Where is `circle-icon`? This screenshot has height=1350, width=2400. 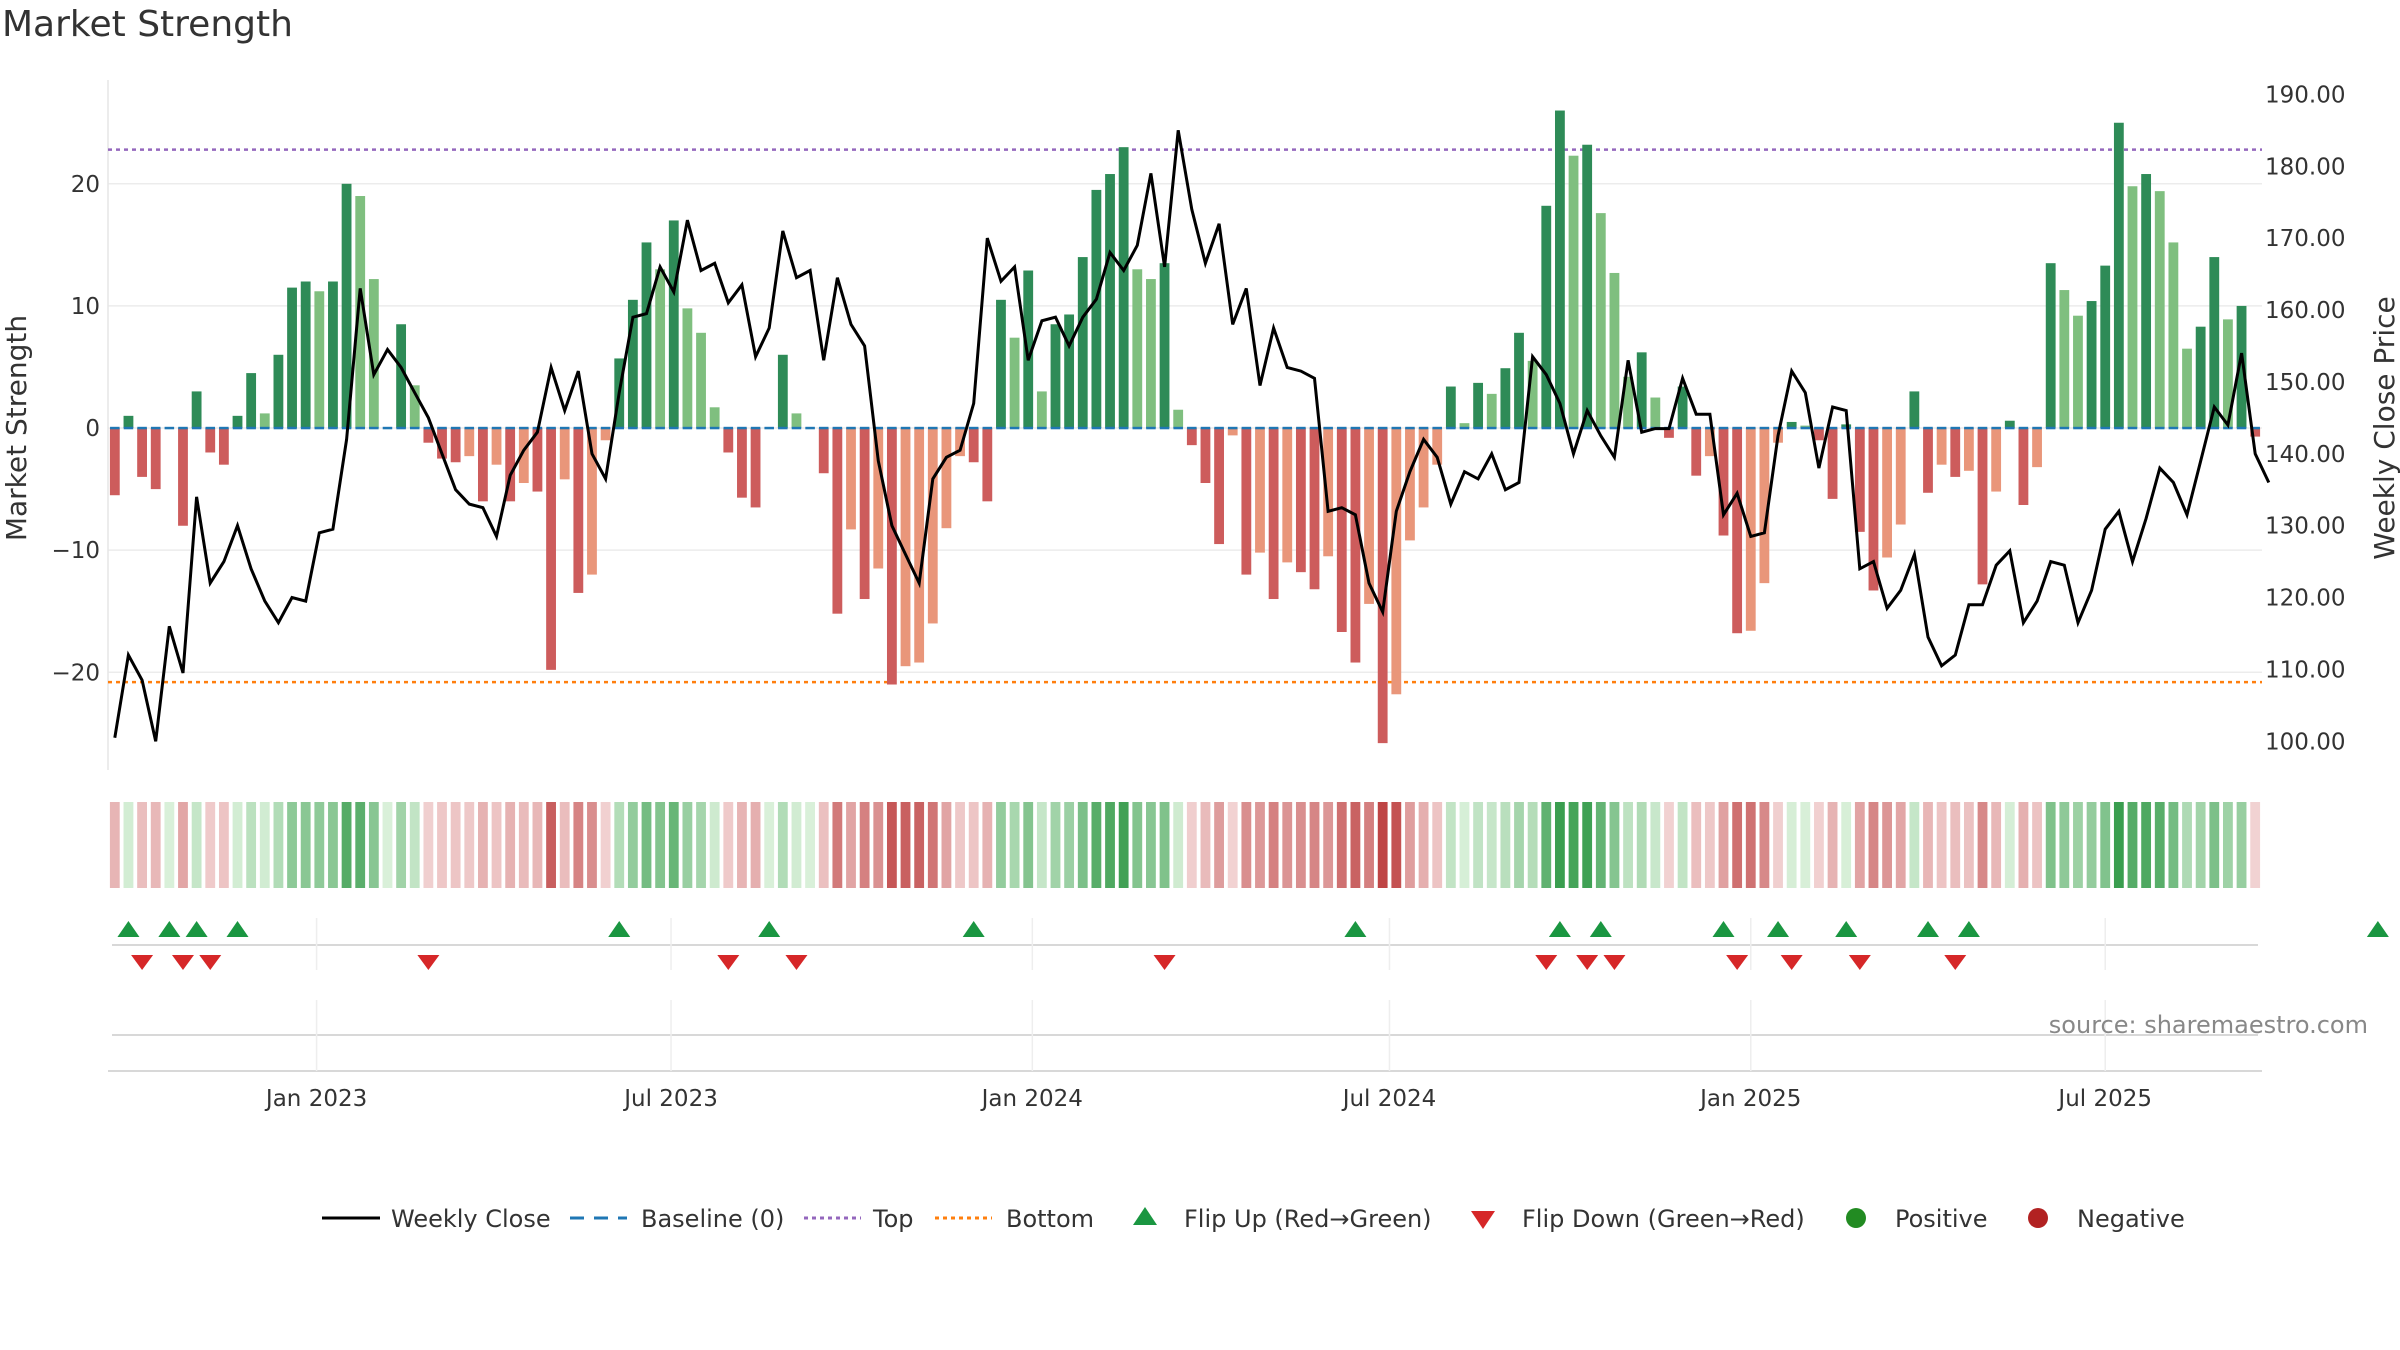 circle-icon is located at coordinates (1856, 1218).